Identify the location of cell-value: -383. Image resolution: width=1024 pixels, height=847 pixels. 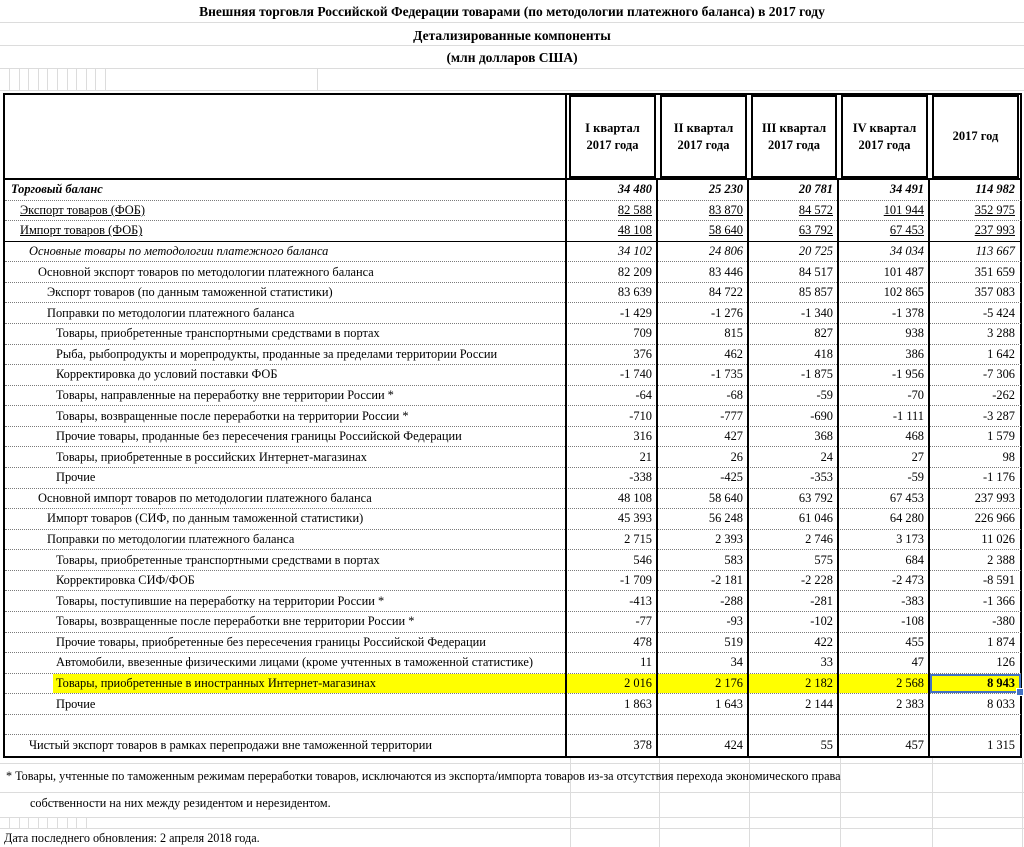
(912, 600).